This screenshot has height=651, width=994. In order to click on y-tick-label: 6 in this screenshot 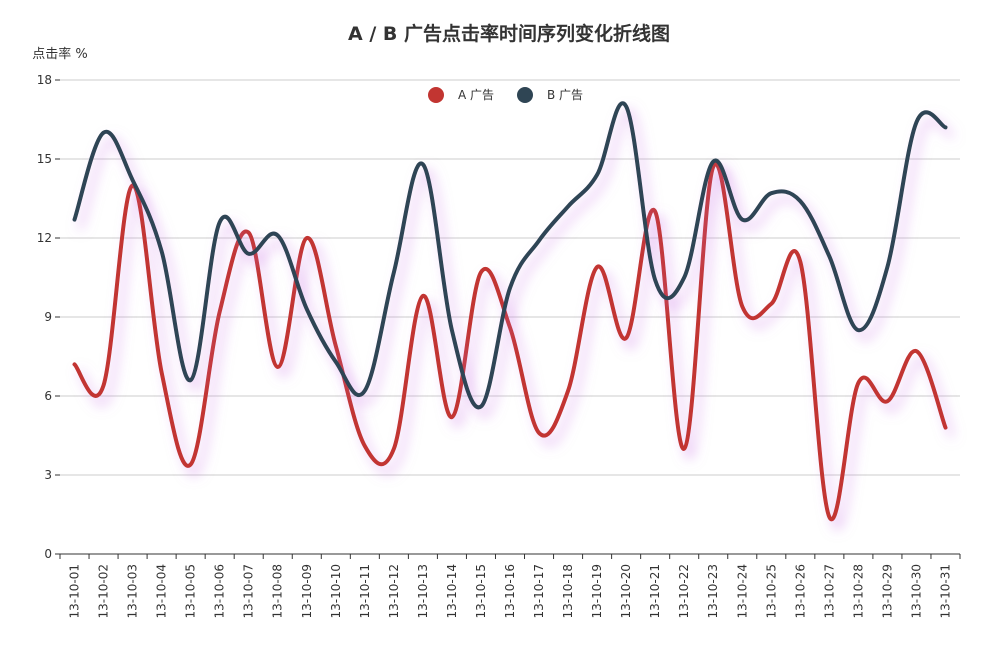, I will do `click(48, 396)`.